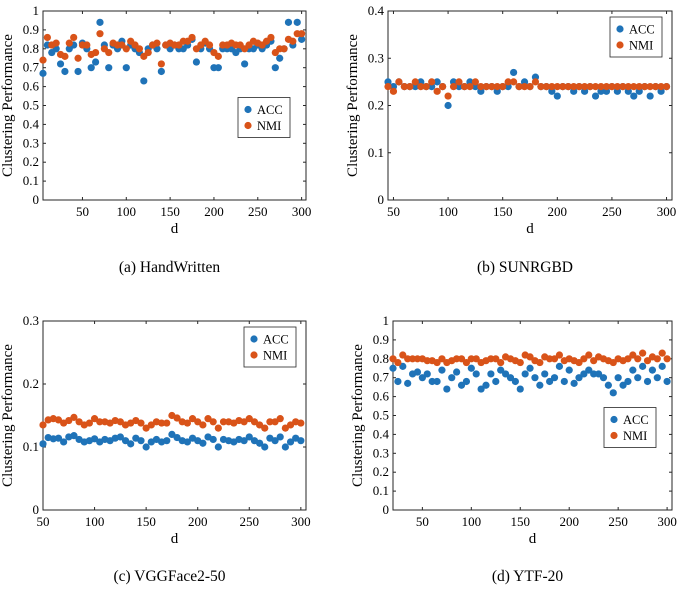 Image resolution: width=681 pixels, height=595 pixels. What do you see at coordinates (530, 379) in the screenshot?
I see `series-acc` at bounding box center [530, 379].